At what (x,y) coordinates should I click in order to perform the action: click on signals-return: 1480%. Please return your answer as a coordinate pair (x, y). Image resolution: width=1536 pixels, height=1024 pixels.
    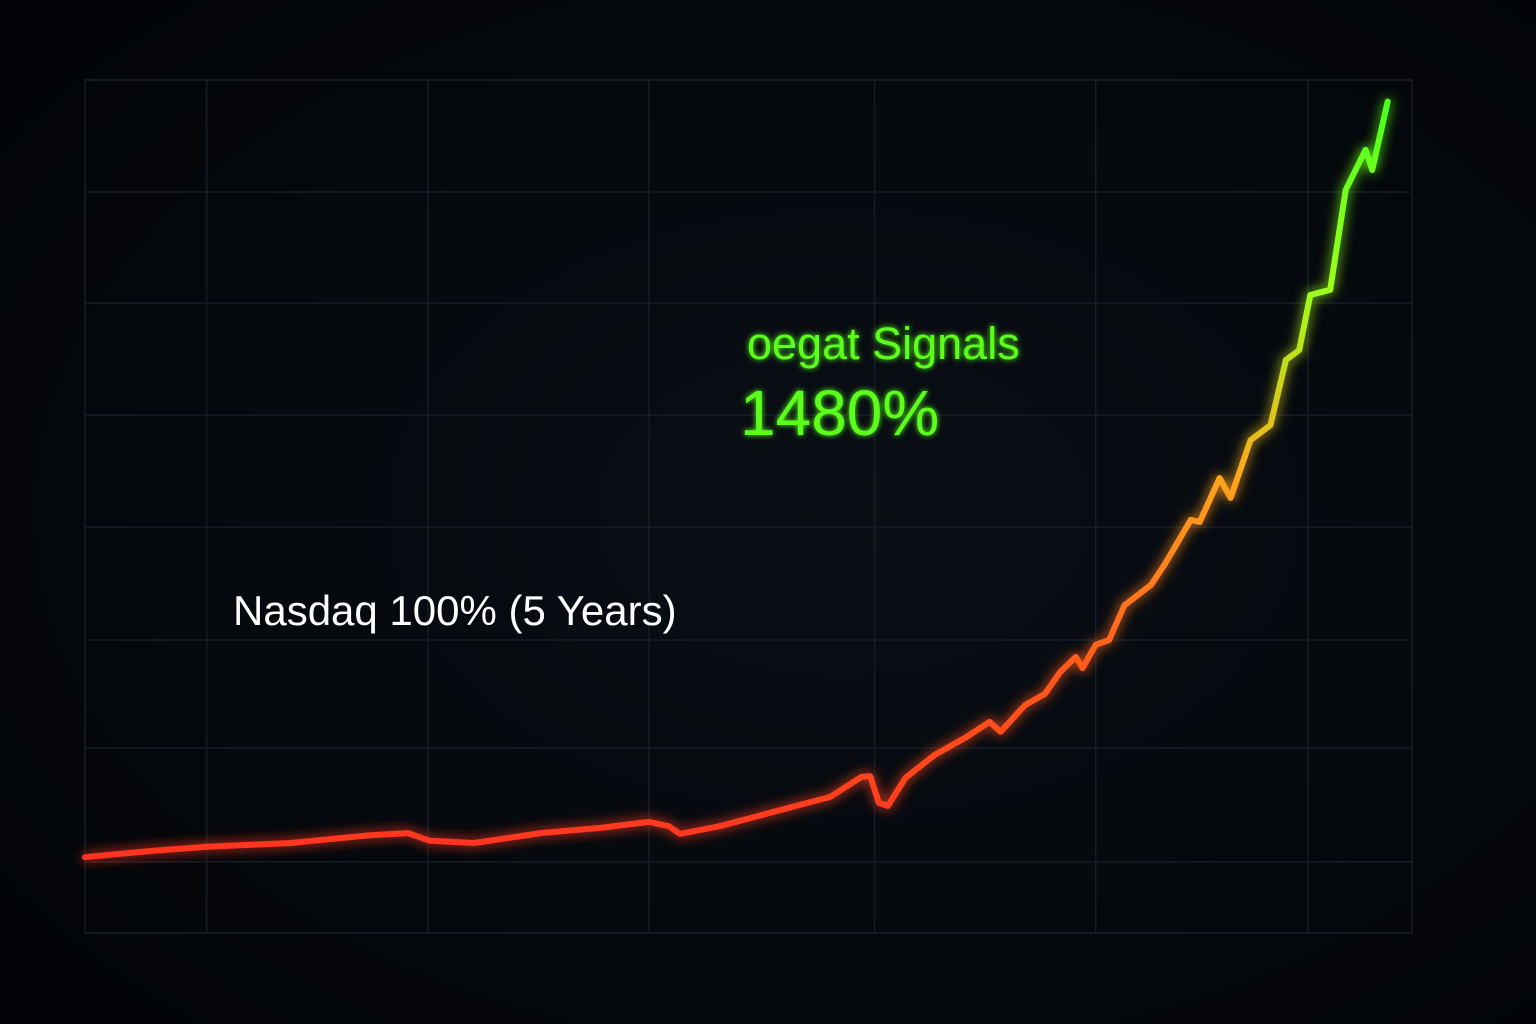
    Looking at the image, I should click on (839, 413).